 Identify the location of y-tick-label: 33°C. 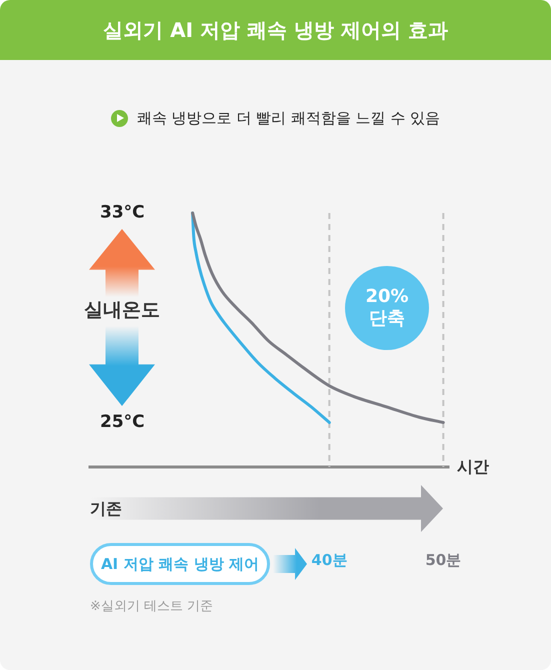
(122, 212).